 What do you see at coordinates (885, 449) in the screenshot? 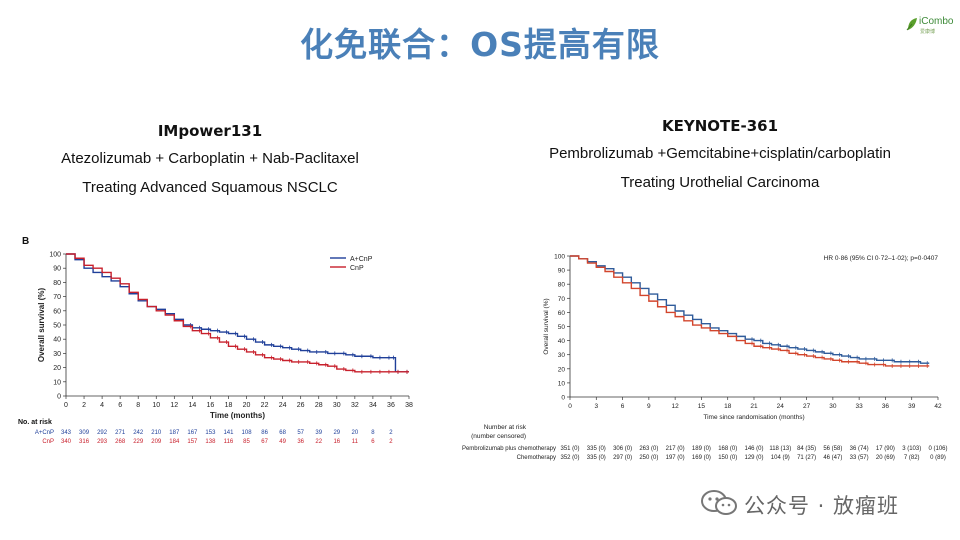
I see `risk-value: 17 (90)` at bounding box center [885, 449].